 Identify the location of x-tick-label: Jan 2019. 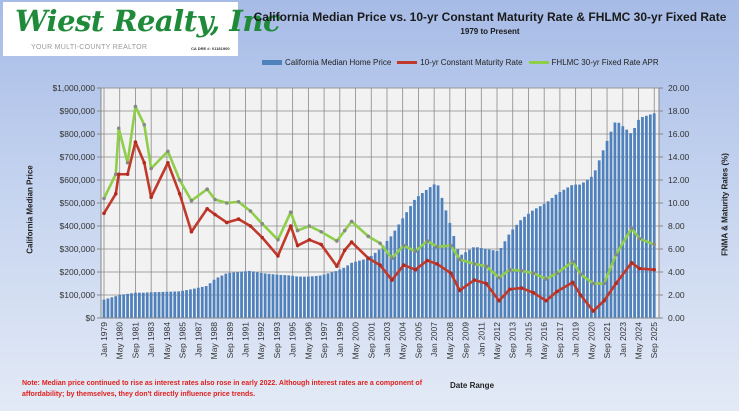
(576, 339).